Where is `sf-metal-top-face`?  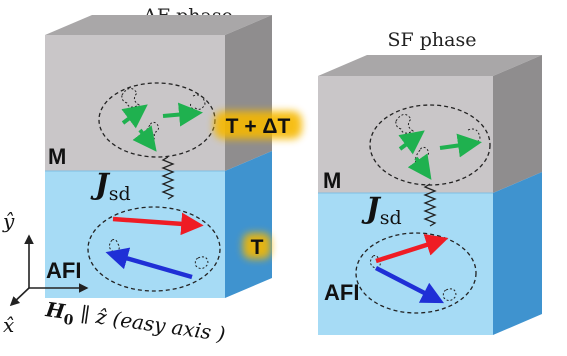 sf-metal-top-face is located at coordinates (430, 65).